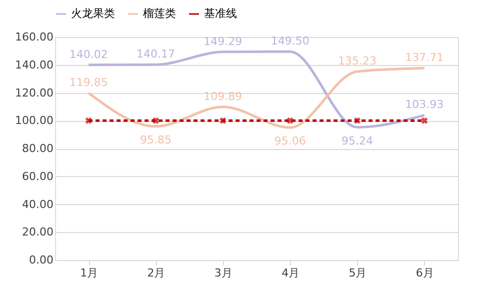  Describe the element at coordinates (93, 13) in the screenshot. I see `legend-label: 火龙果类` at that location.